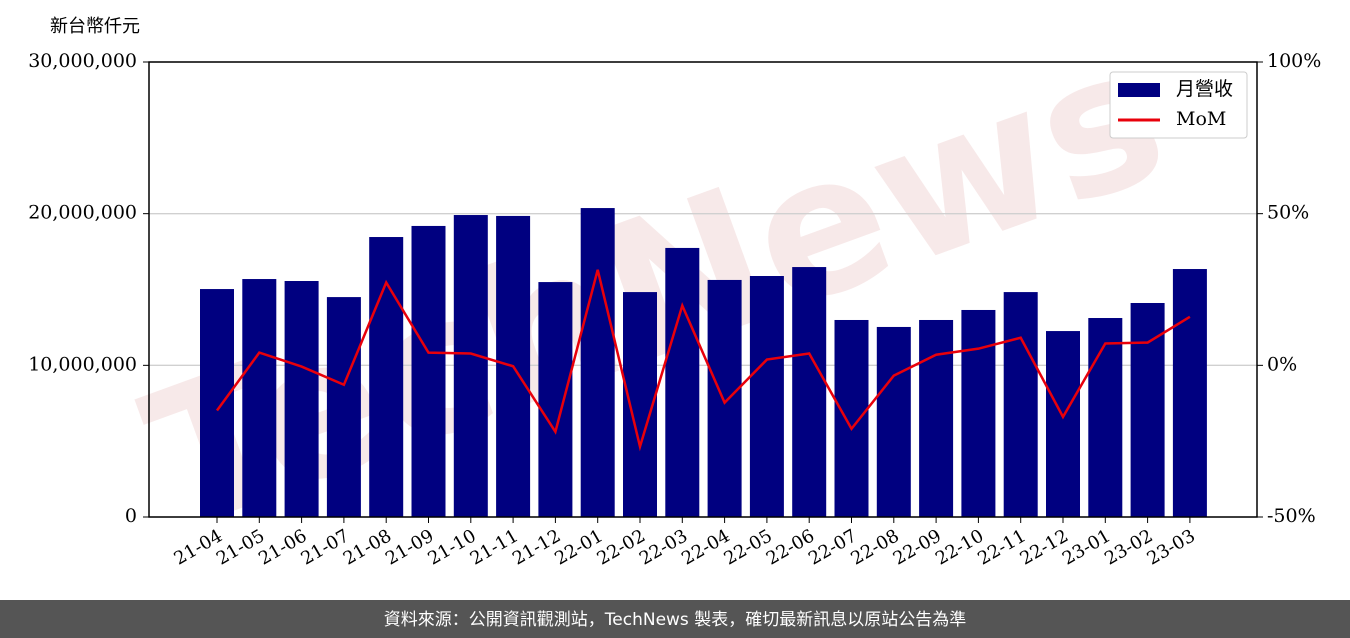 The image size is (1350, 638). I want to click on footer-bar, so click(675, 619).